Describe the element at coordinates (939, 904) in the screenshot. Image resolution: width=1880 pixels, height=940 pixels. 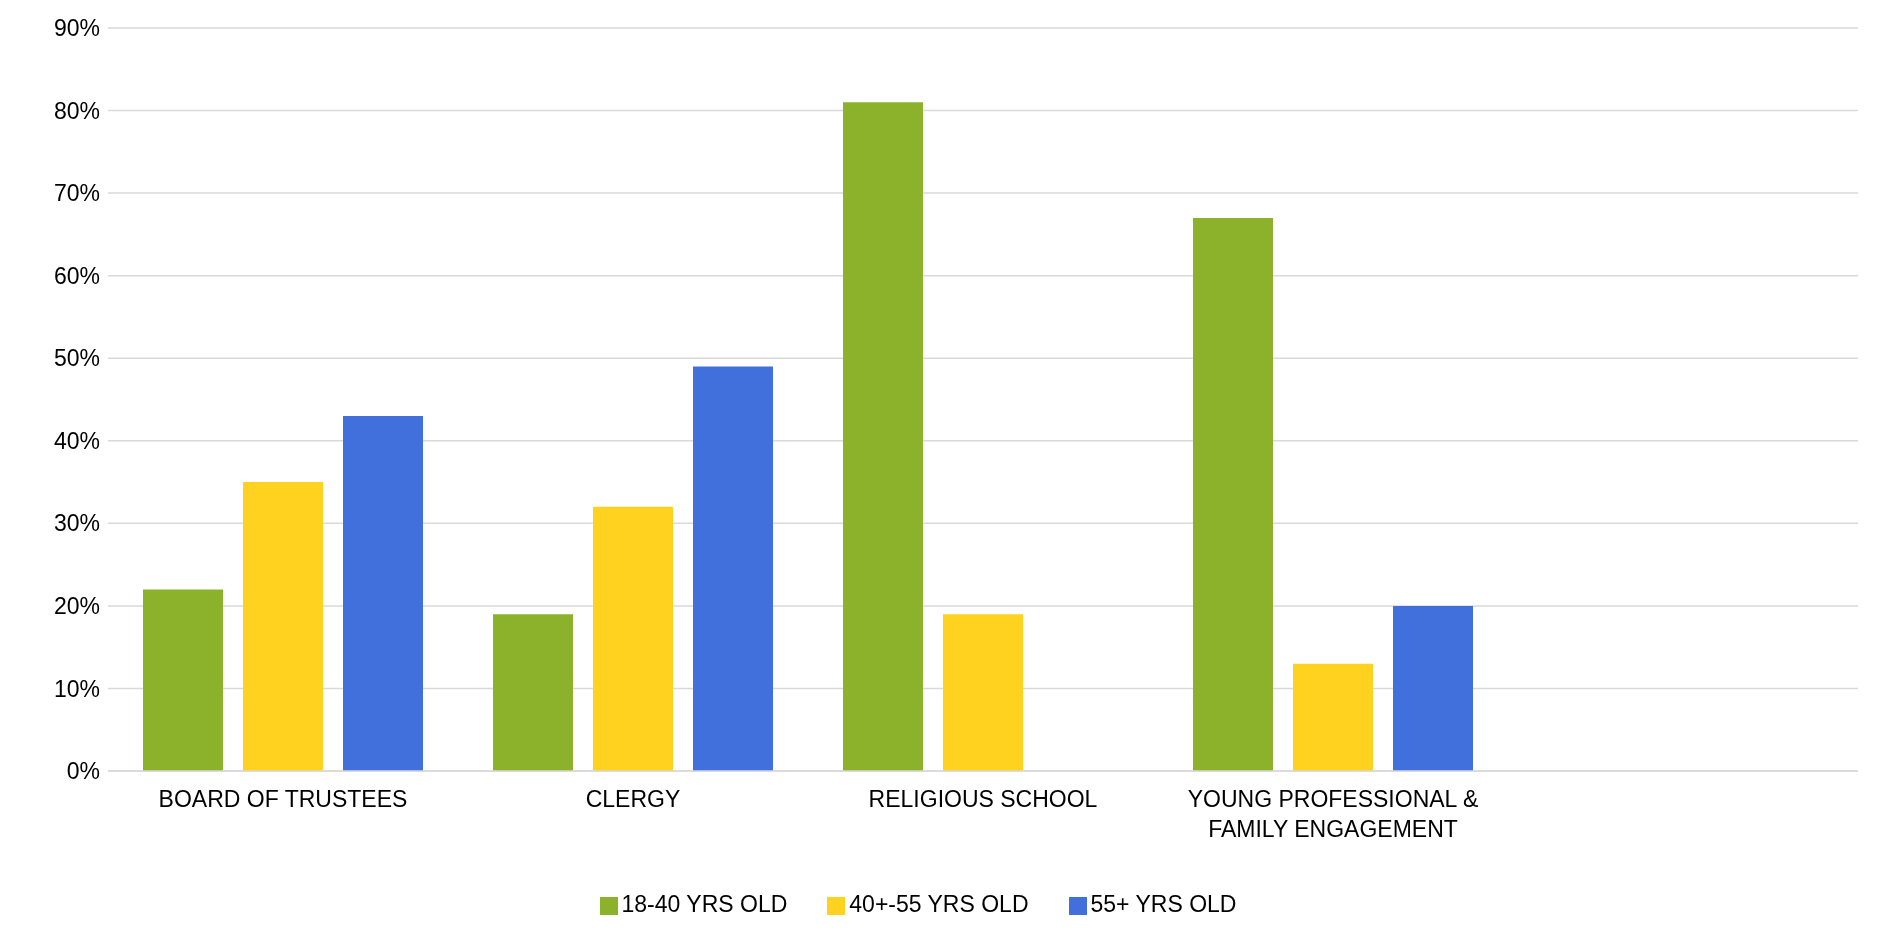
I see `legend-label: 40+-55 YRS OLD` at that location.